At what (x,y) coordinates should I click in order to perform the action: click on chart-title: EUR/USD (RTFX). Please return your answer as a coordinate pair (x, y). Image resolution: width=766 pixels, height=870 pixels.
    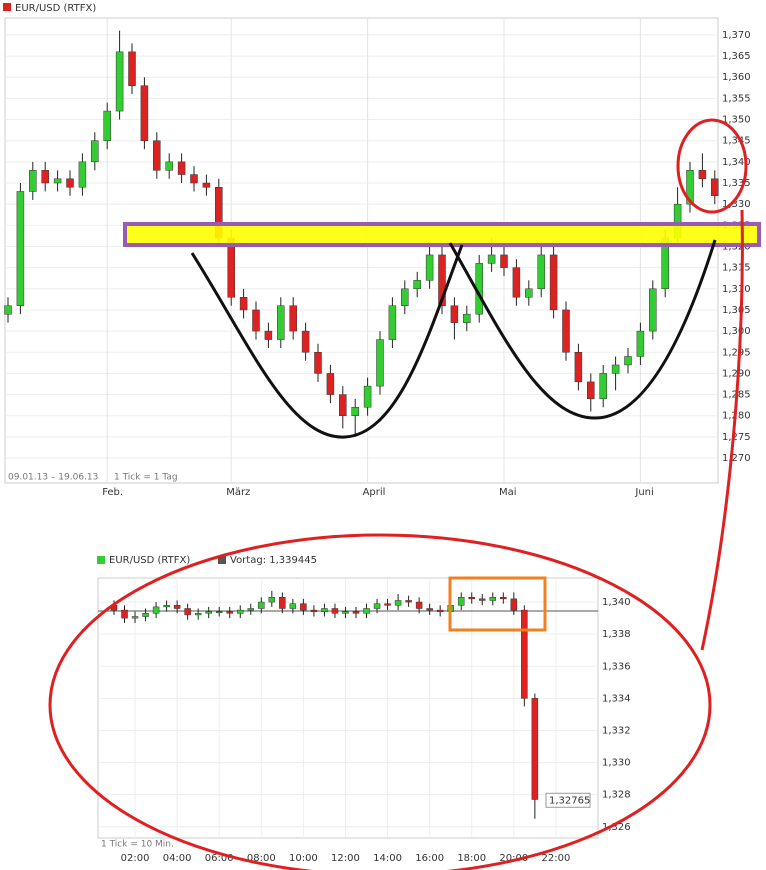
    Looking at the image, I should click on (55, 8).